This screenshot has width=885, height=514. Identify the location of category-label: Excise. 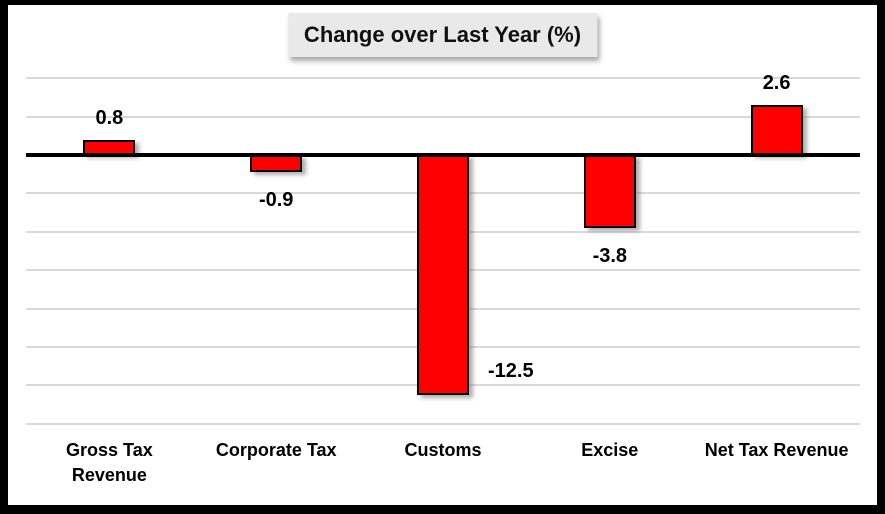
(610, 450).